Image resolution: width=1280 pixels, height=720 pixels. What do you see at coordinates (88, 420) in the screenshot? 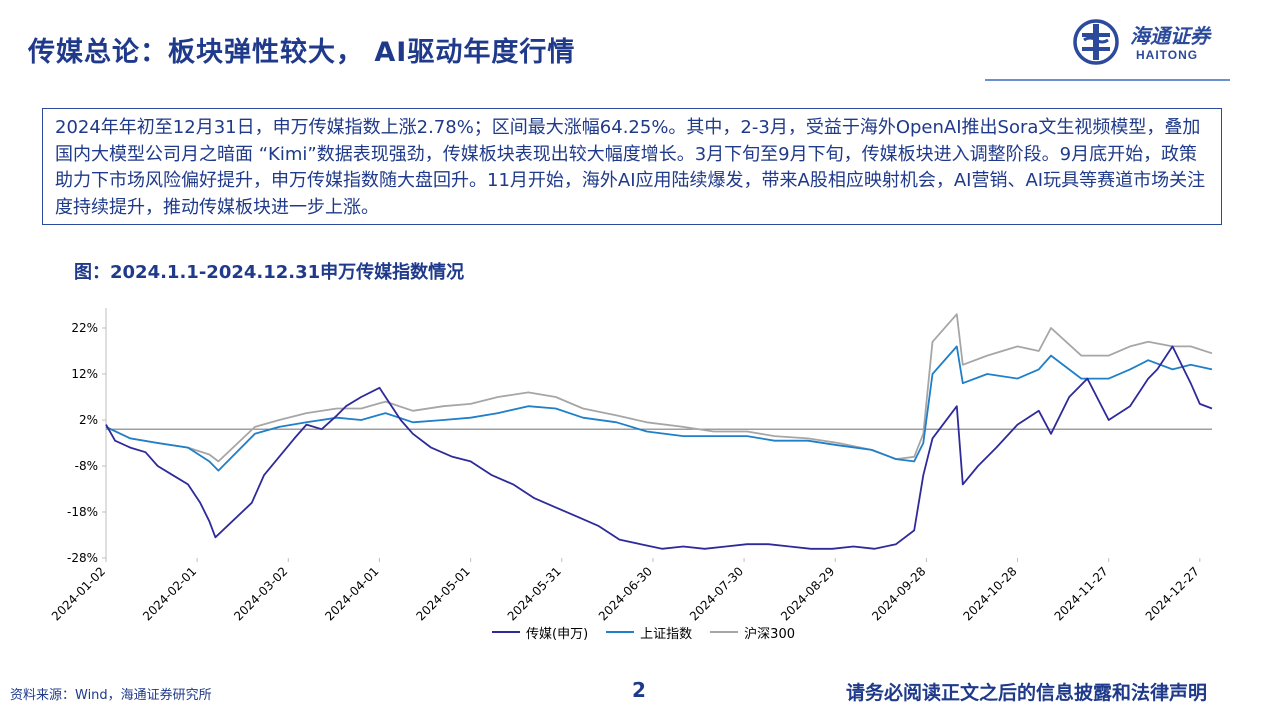
I see `y-tick-label: 2%` at bounding box center [88, 420].